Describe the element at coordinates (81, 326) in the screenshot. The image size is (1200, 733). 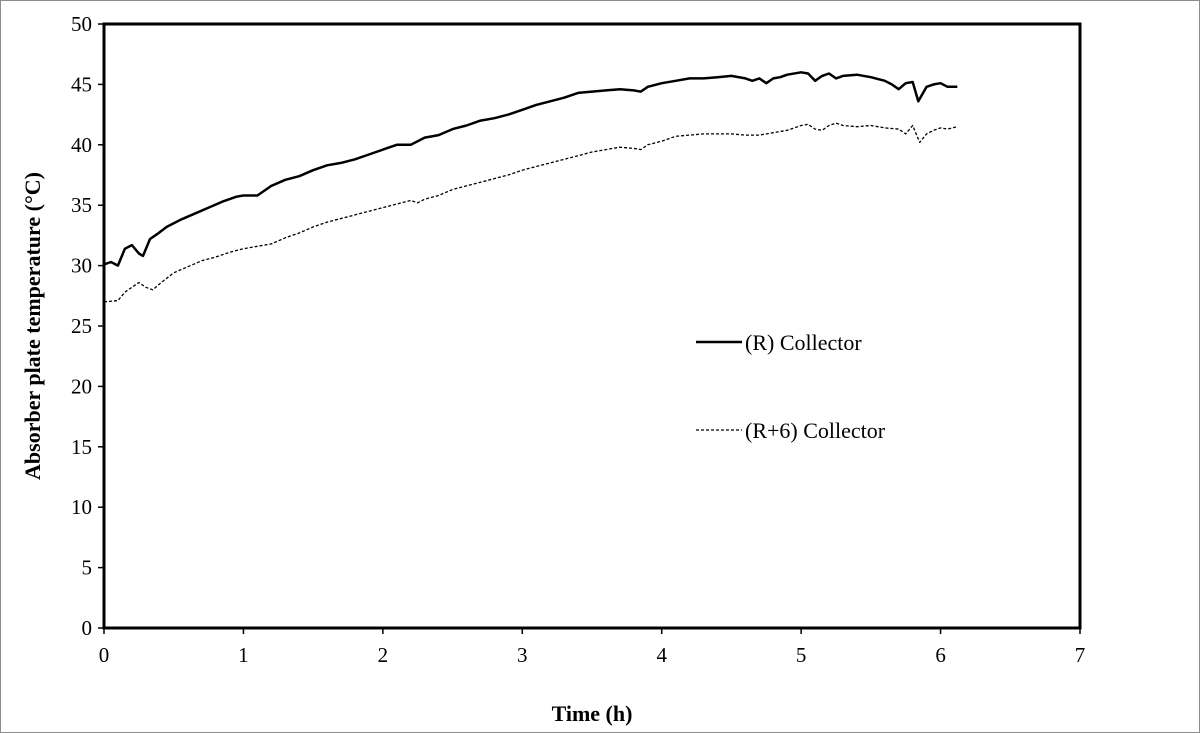
I see `y-tick-label: 25` at that location.